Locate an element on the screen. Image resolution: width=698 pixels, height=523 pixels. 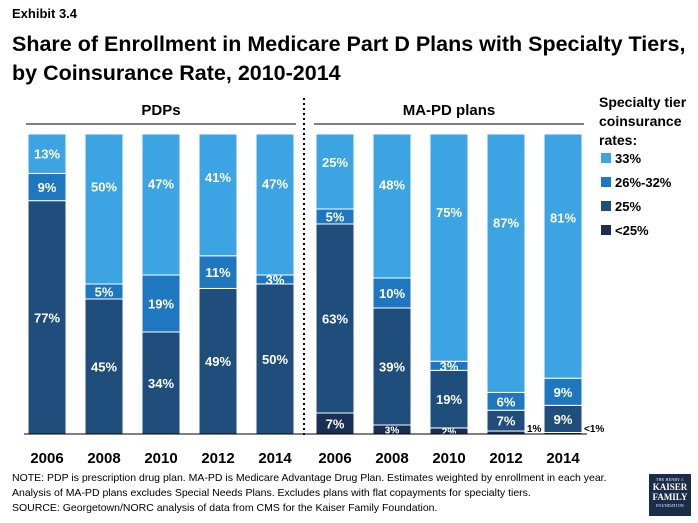
logo-line-4: FOUNDATION is located at coordinates (670, 505).